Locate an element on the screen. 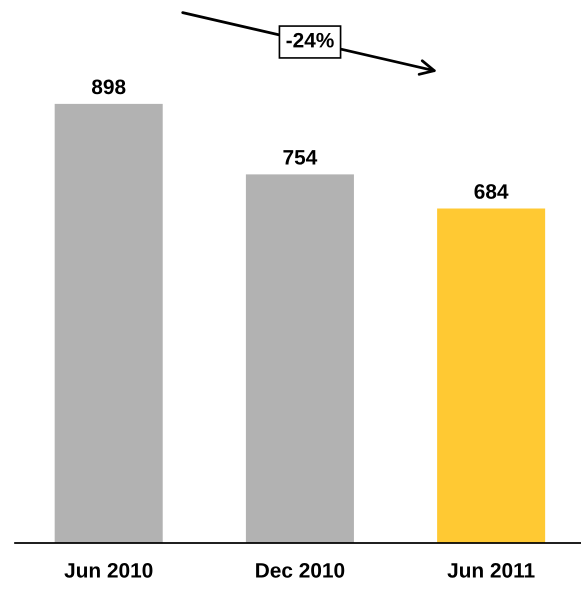 The image size is (581, 600). text: -24% is located at coordinates (310, 40).